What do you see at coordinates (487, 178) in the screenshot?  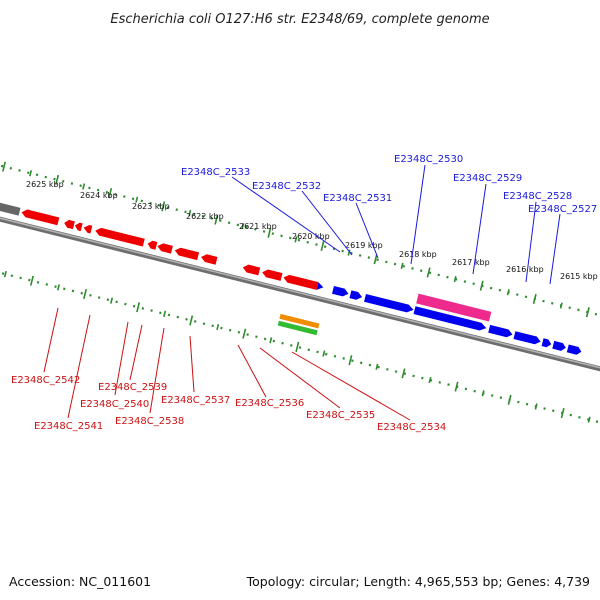 I see `gene-label-forward: E2348C_2529` at bounding box center [487, 178].